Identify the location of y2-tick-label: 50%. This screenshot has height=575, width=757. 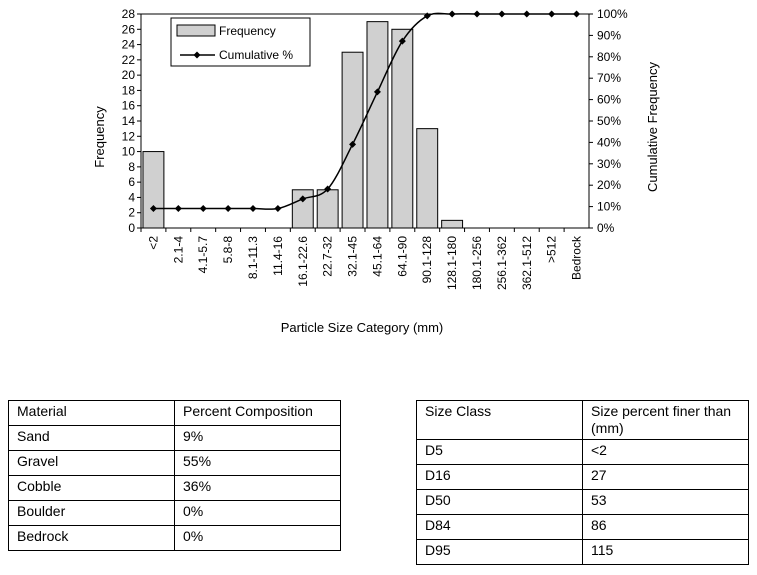
(609, 121).